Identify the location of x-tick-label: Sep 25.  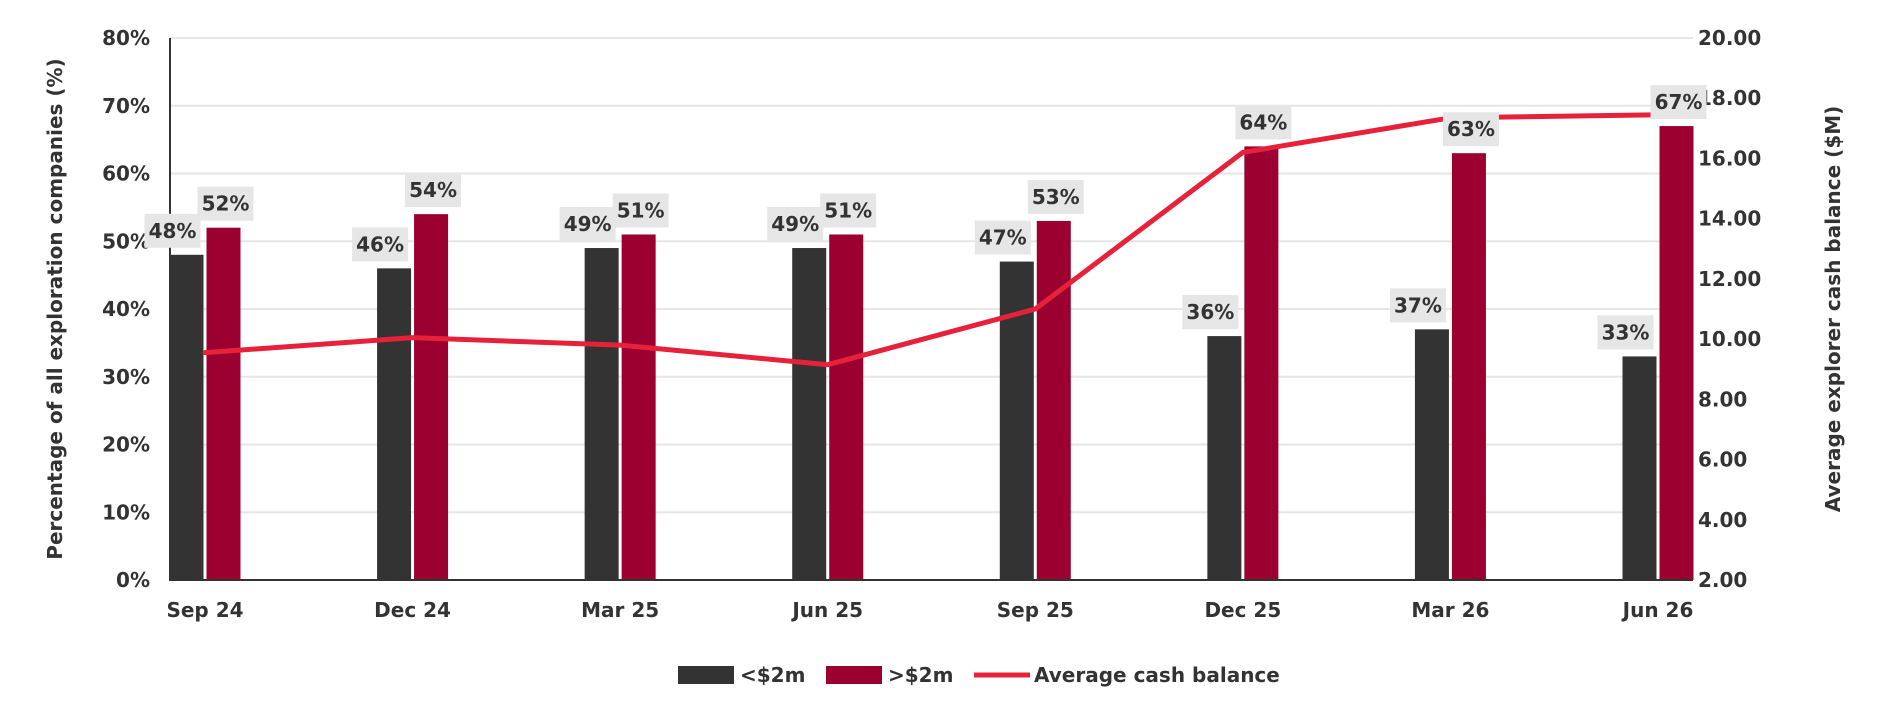
(1035, 610).